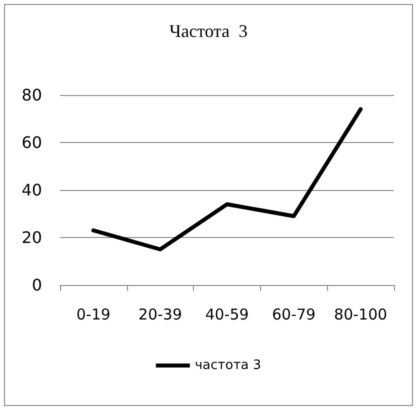  I want to click on legend-label: частота 3, so click(228, 365).